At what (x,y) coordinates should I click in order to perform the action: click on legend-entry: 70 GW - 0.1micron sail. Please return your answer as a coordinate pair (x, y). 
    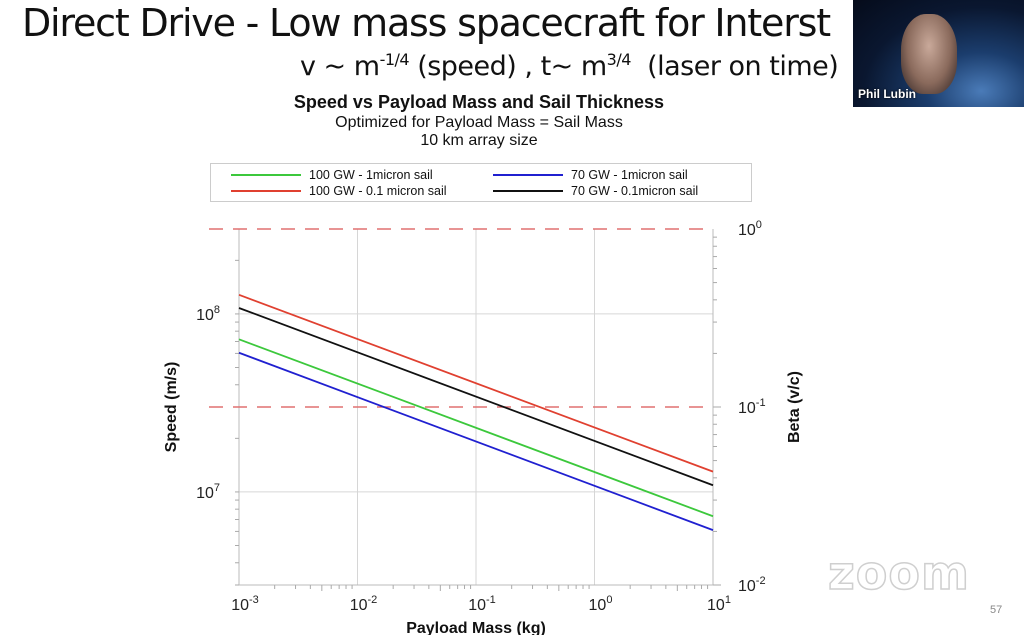
    Looking at the image, I should click on (595, 191).